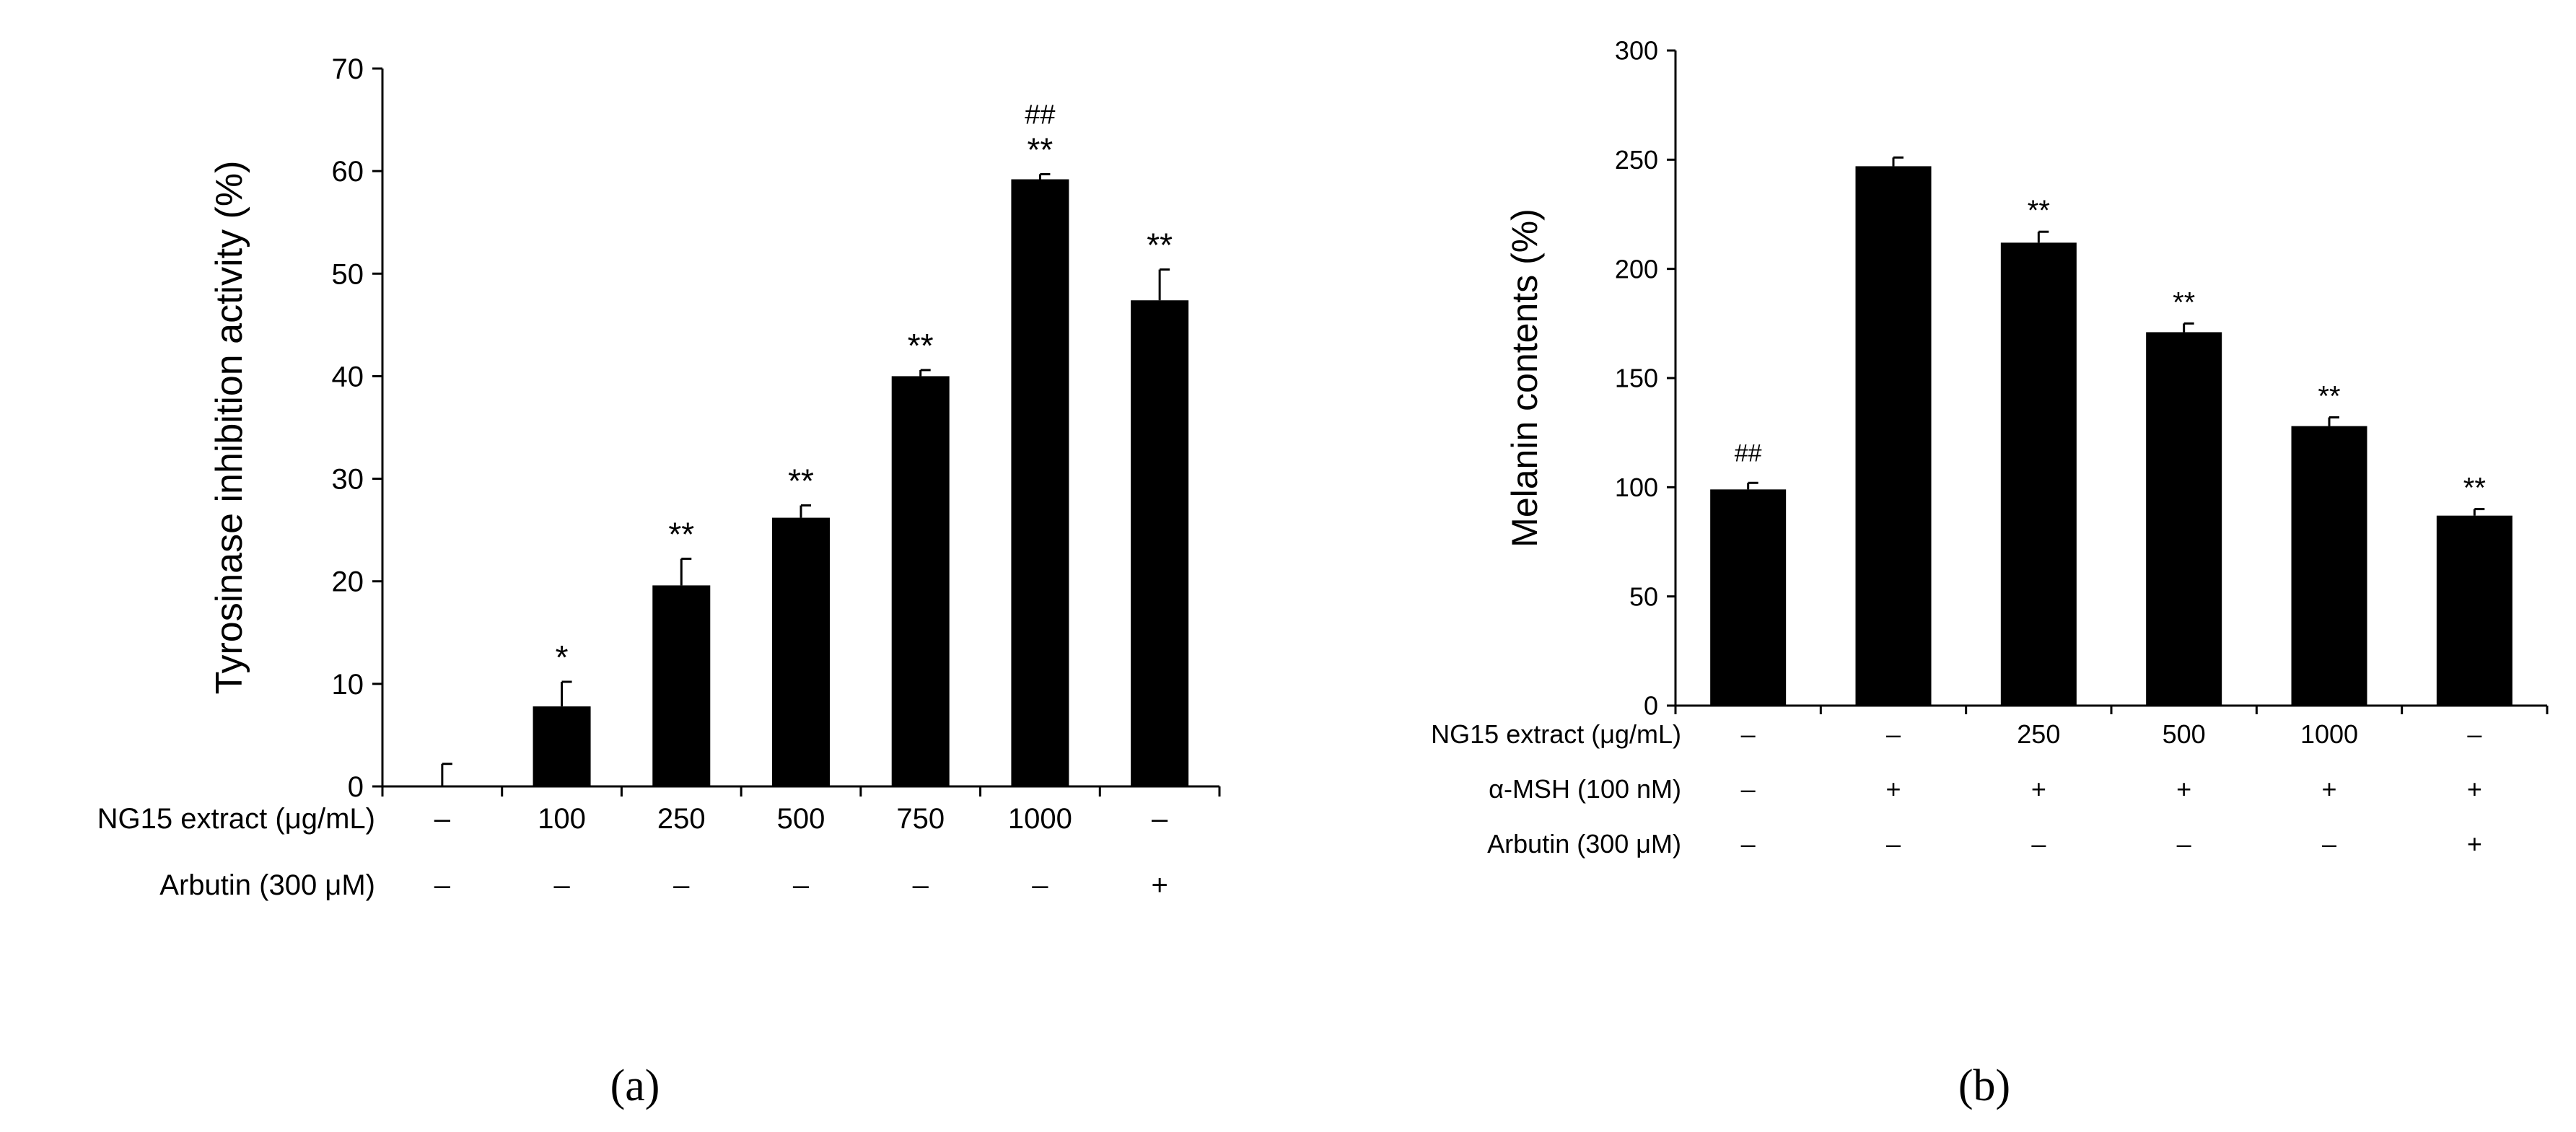  What do you see at coordinates (348, 376) in the screenshot?
I see `y-tick-label: 40` at bounding box center [348, 376].